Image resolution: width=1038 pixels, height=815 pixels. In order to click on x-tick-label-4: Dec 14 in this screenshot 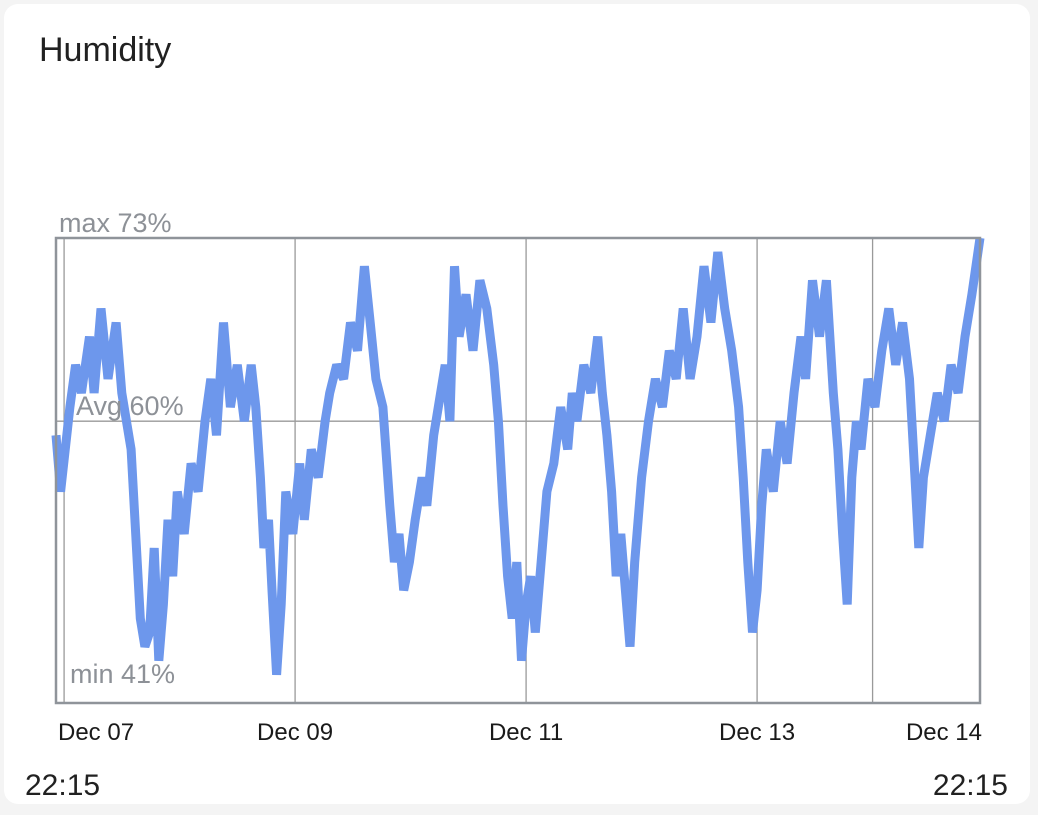, I will do `click(944, 732)`.